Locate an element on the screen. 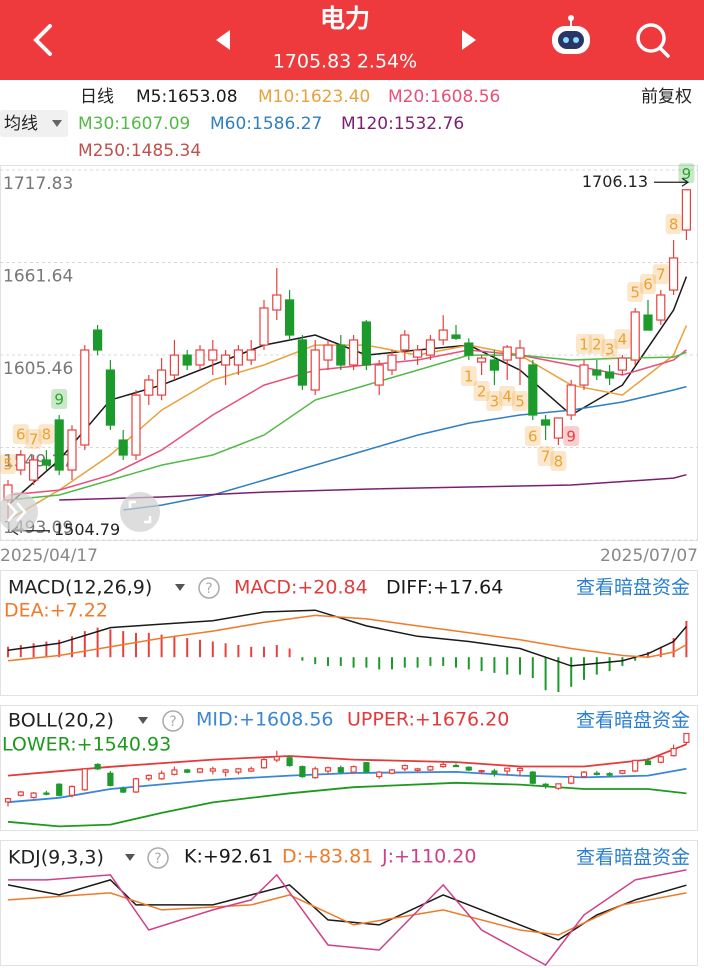 The width and height of the screenshot is (704, 968). boll-line is located at coordinates (347, 760).